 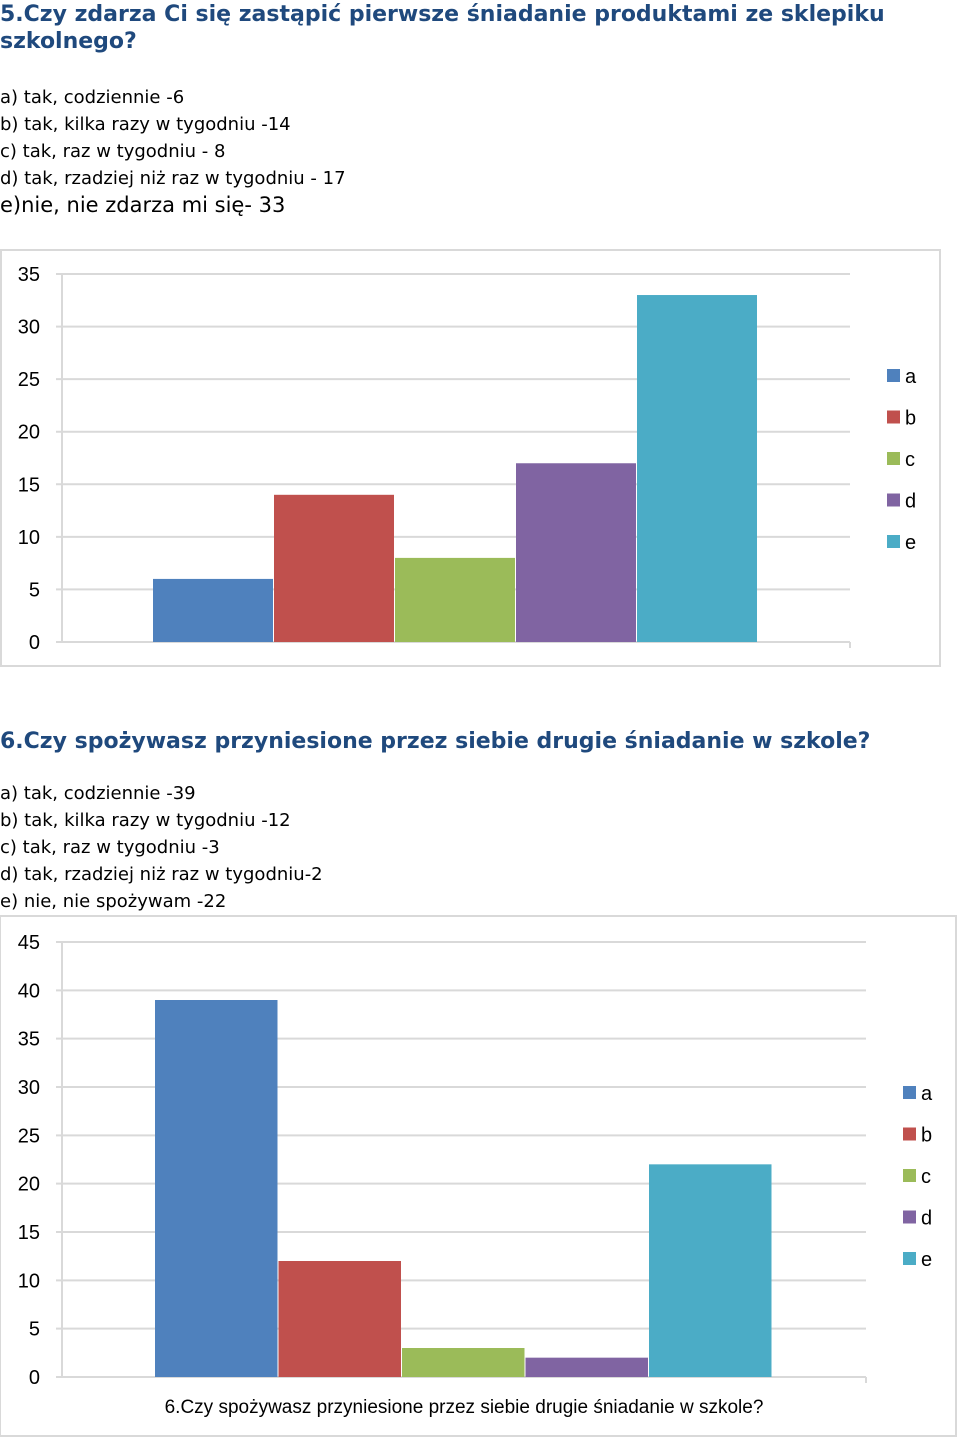 What do you see at coordinates (29, 991) in the screenshot?
I see `y-tick-label: 40` at bounding box center [29, 991].